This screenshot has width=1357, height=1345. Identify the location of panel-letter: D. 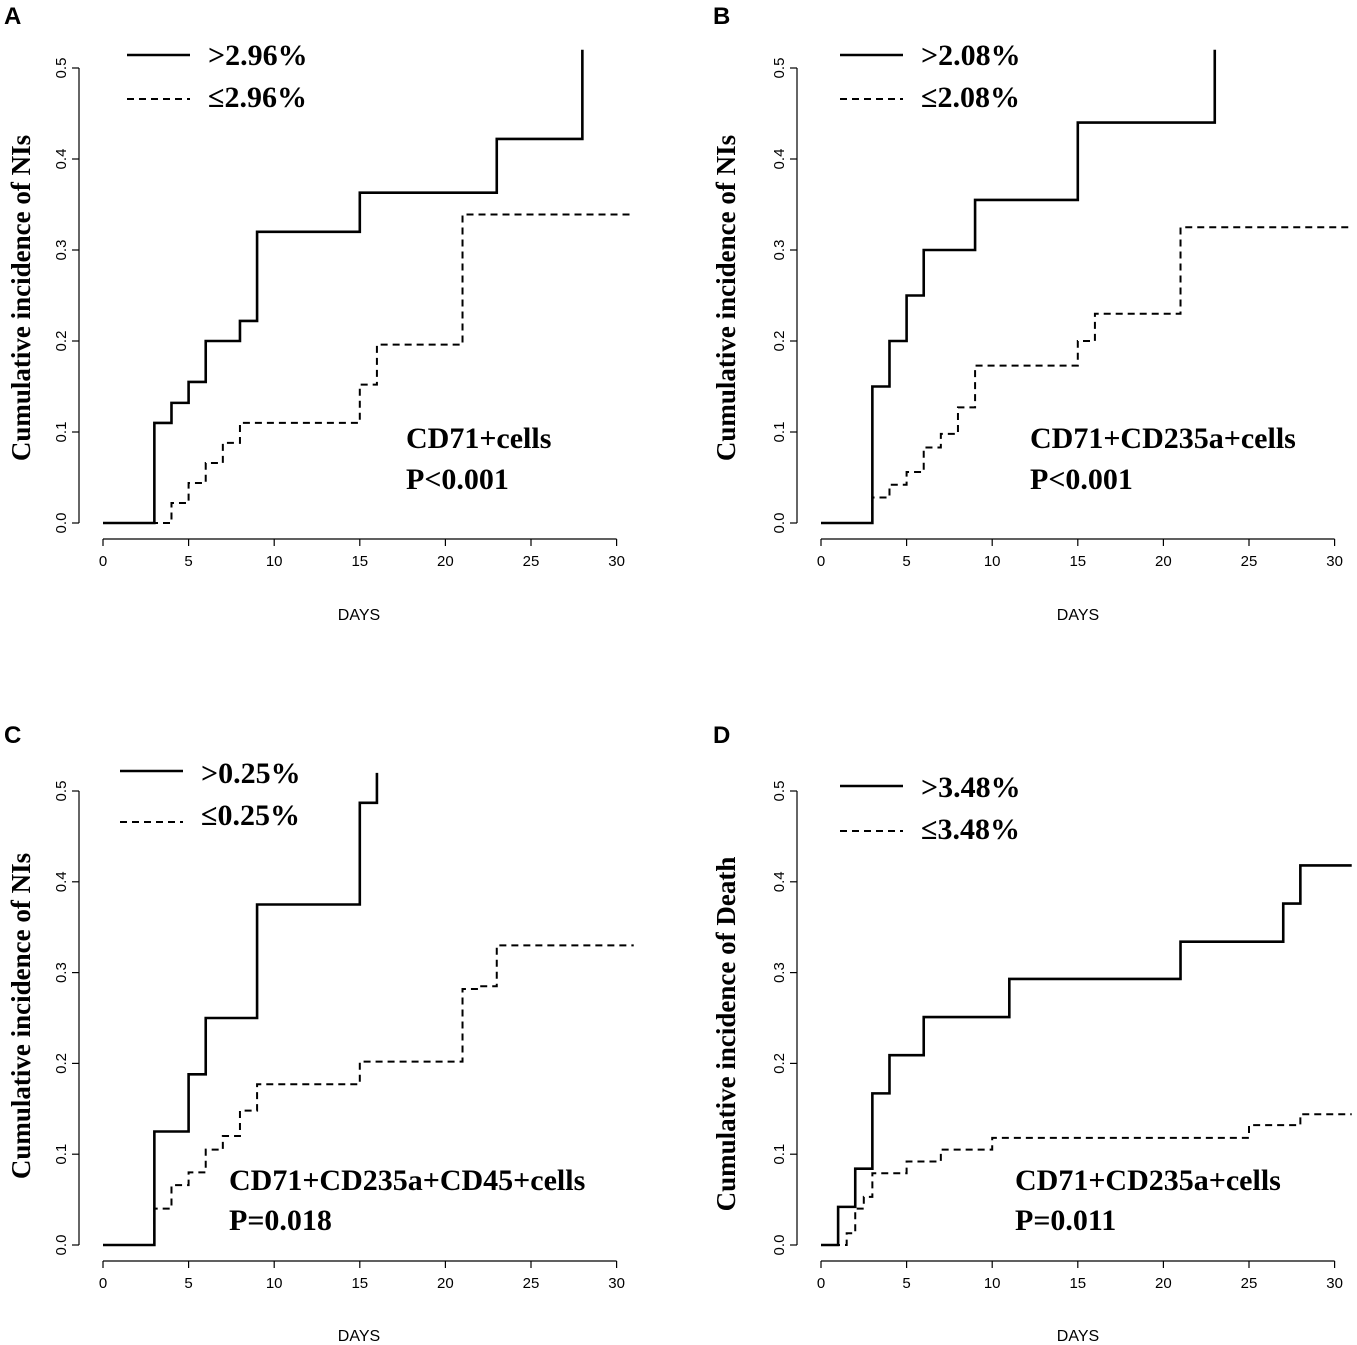
(721, 735).